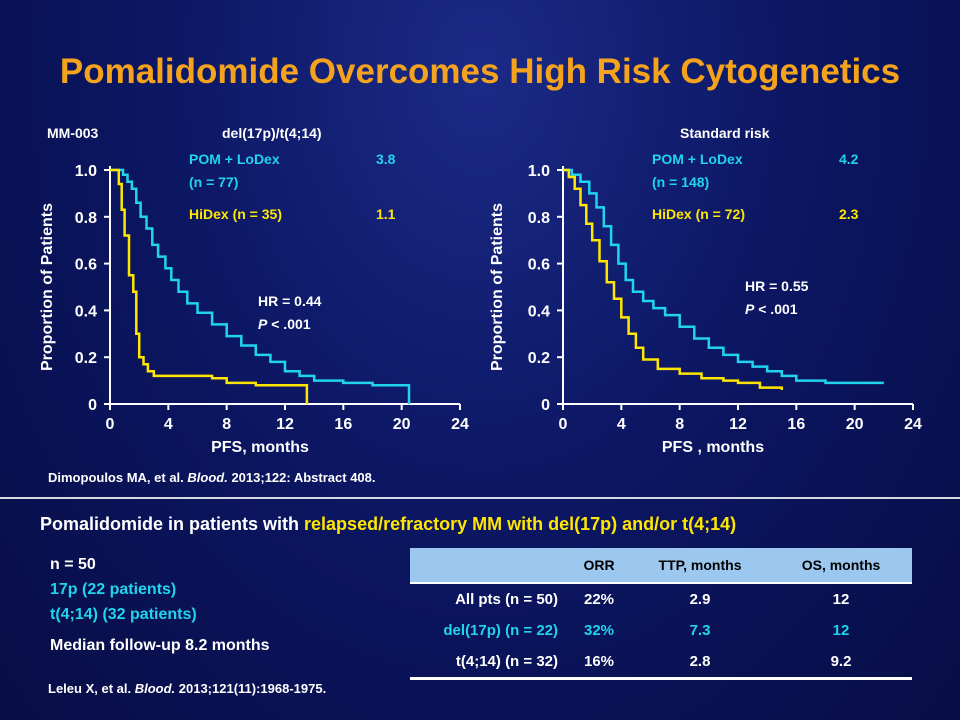 This screenshot has width=960, height=720. Describe the element at coordinates (301, 477) in the screenshot. I see `citation-top-details: 2013;122: Abstract 408.` at that location.